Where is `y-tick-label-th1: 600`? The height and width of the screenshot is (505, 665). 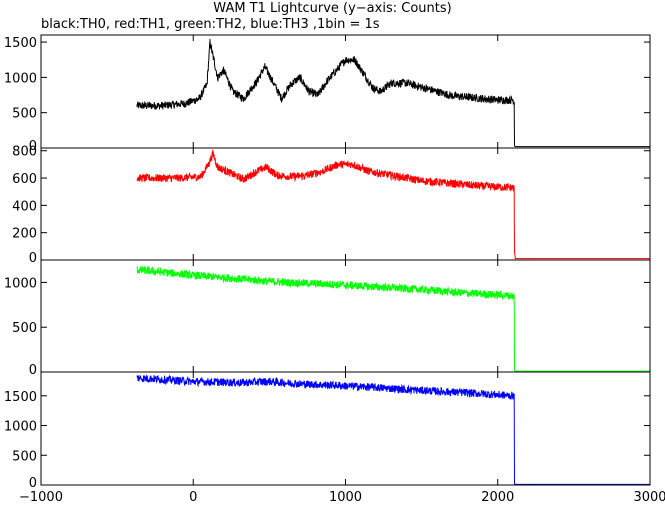
y-tick-label-th1: 600 is located at coordinates (24, 179).